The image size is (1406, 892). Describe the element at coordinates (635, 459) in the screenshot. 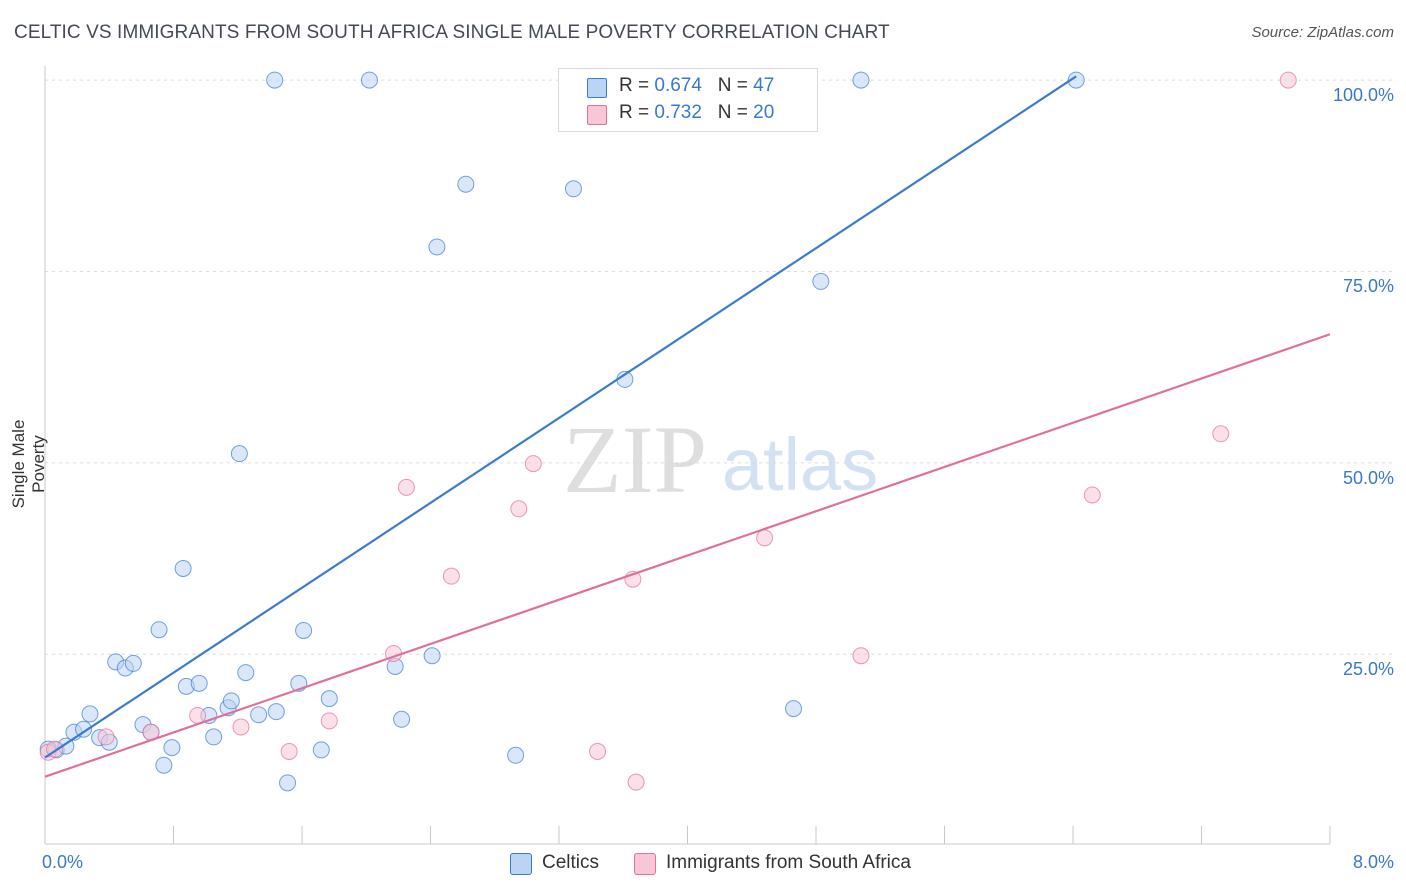

I see `watermark-zip: ZIP` at that location.